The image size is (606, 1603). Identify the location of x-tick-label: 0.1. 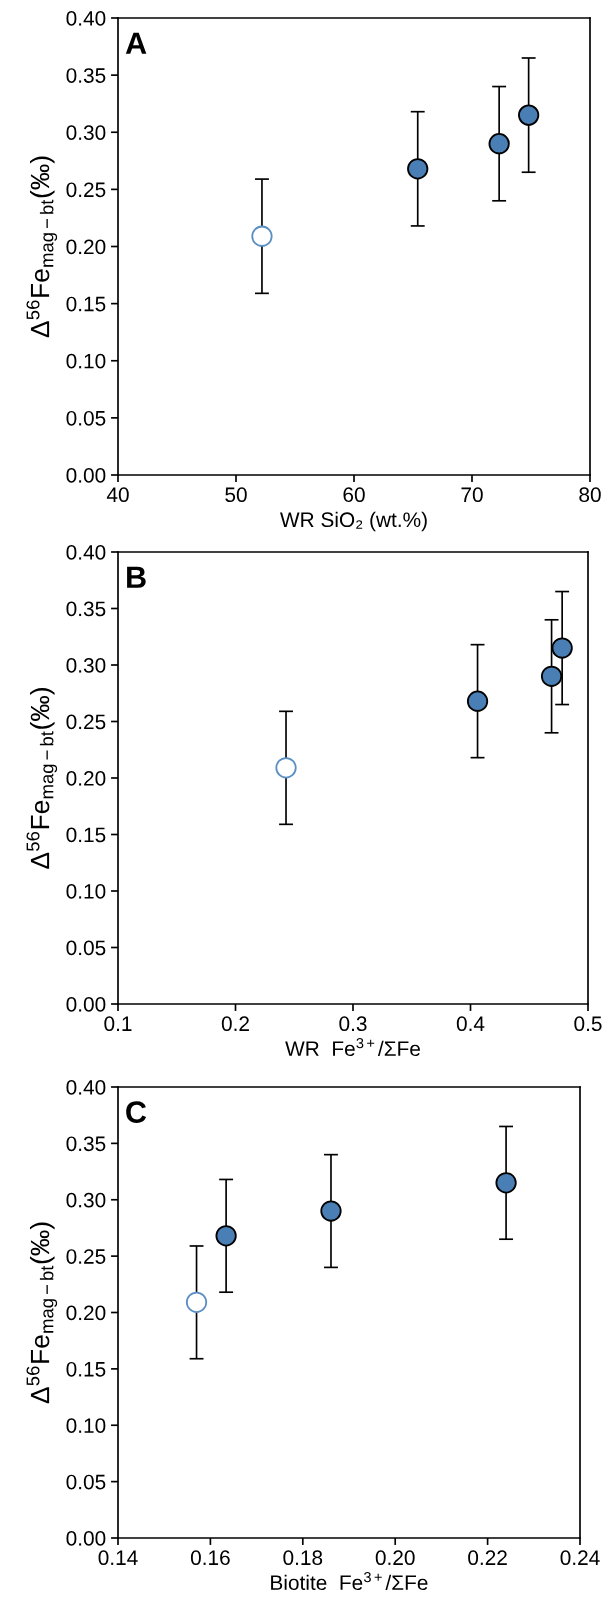
(118, 1024).